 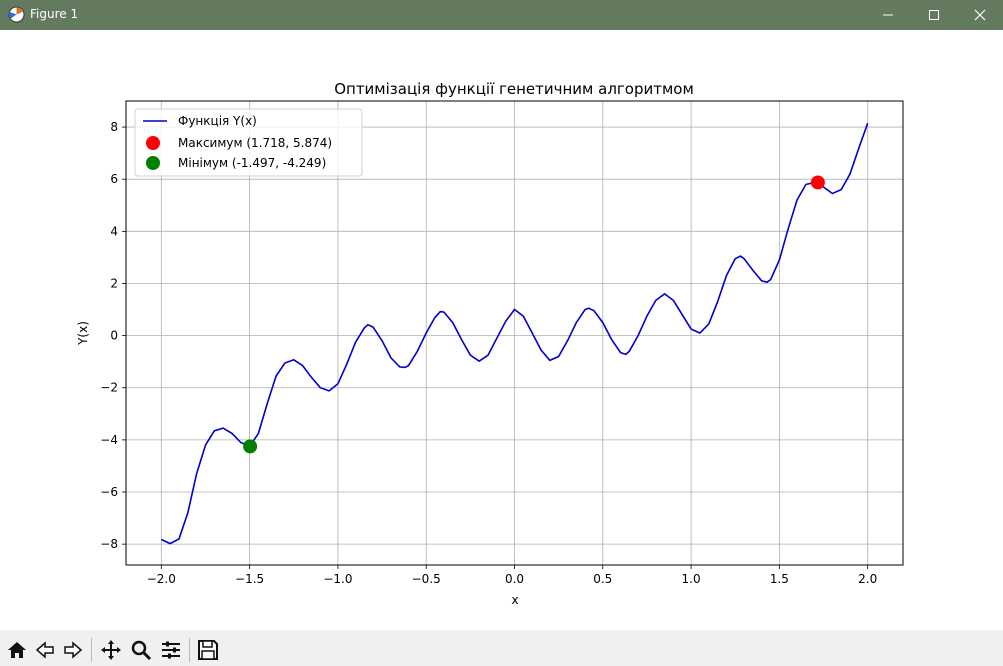 I want to click on maximum-point, so click(x=817, y=182).